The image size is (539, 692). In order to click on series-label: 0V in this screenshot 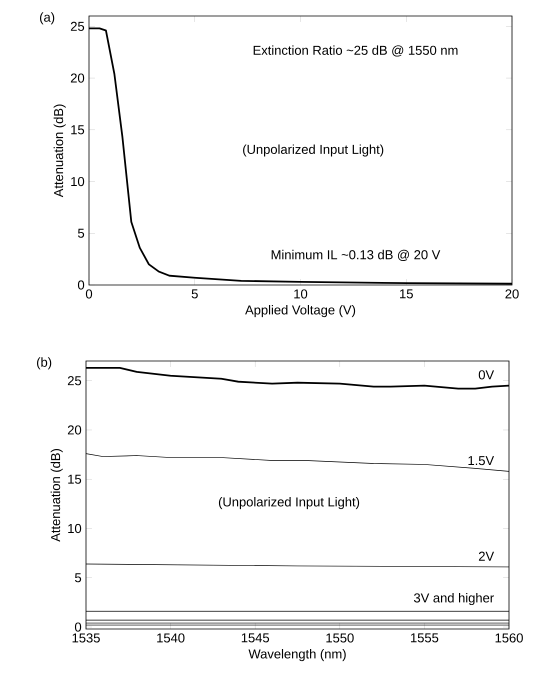, I will do `click(486, 375)`.